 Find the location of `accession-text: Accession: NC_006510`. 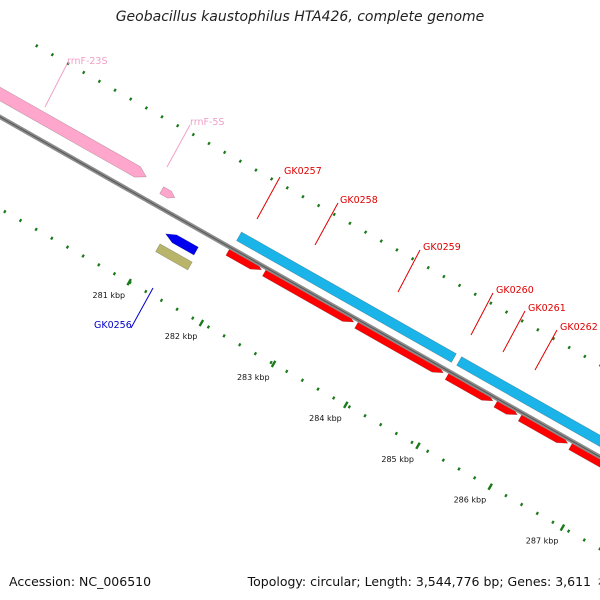

accession-text: Accession: NC_006510 is located at coordinates (80, 581).